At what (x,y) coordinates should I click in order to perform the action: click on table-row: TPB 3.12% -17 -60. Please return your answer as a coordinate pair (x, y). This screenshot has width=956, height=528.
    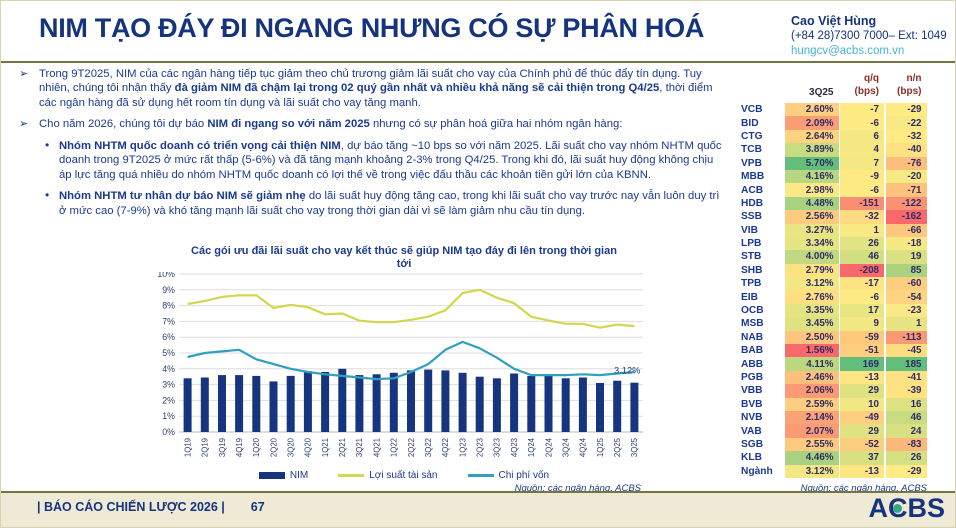
    Looking at the image, I should click on (834, 284).